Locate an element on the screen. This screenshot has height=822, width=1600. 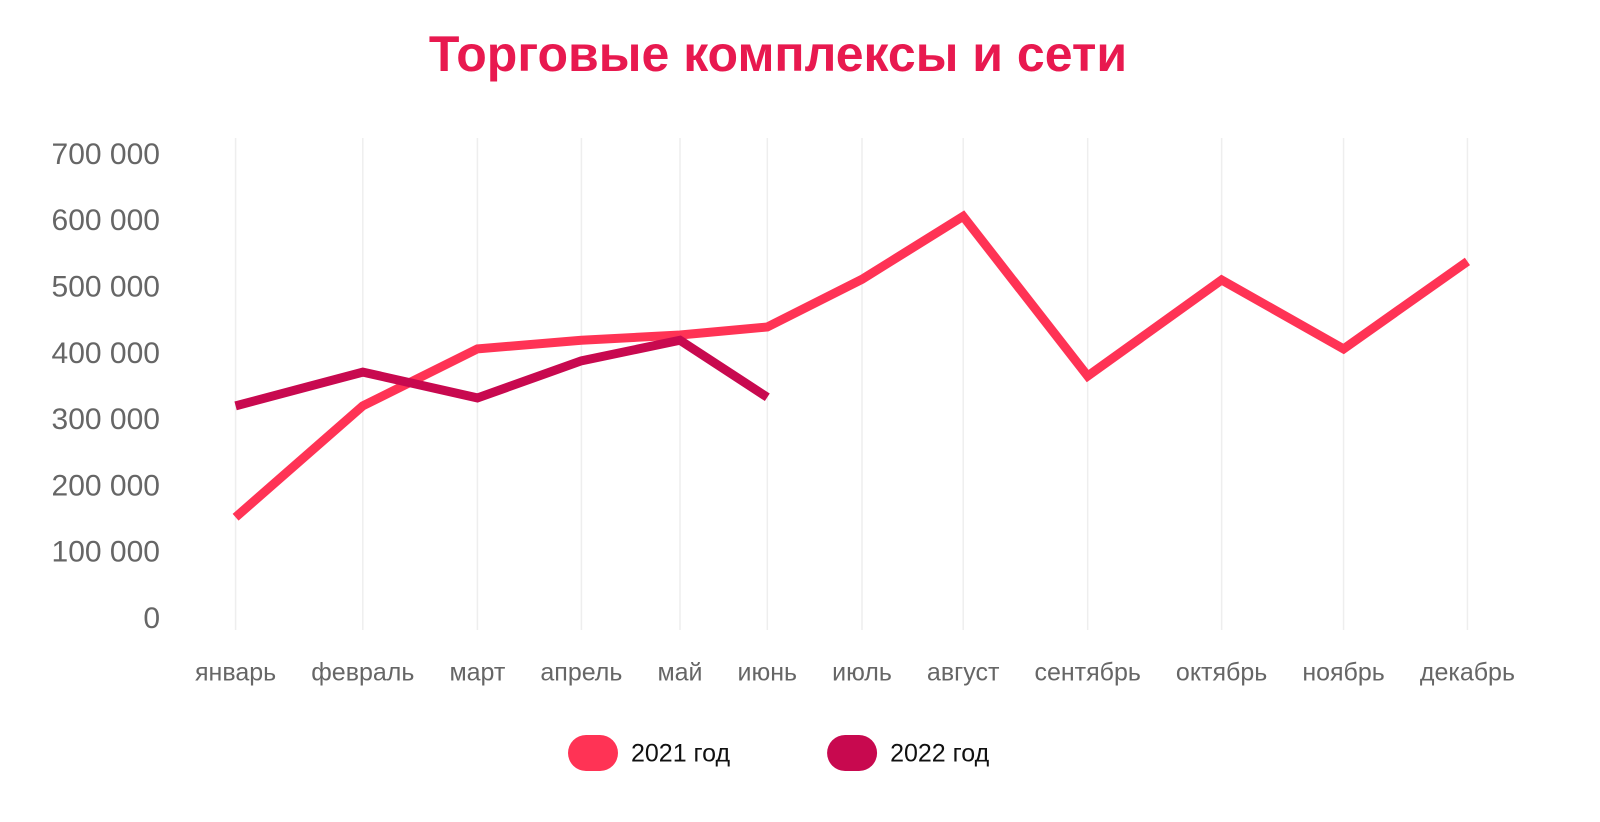
x-tick-label: сентябрь is located at coordinates (1087, 673).